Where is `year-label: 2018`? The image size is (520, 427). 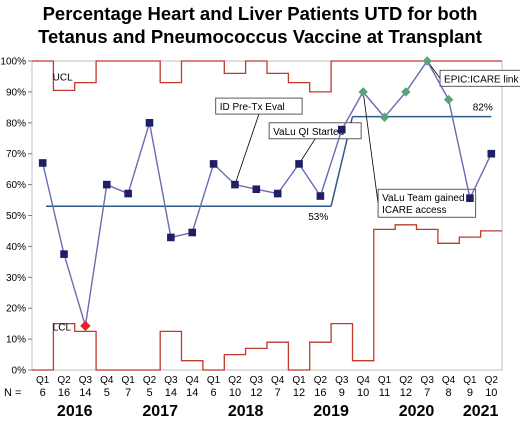 year-label: 2018 is located at coordinates (246, 411).